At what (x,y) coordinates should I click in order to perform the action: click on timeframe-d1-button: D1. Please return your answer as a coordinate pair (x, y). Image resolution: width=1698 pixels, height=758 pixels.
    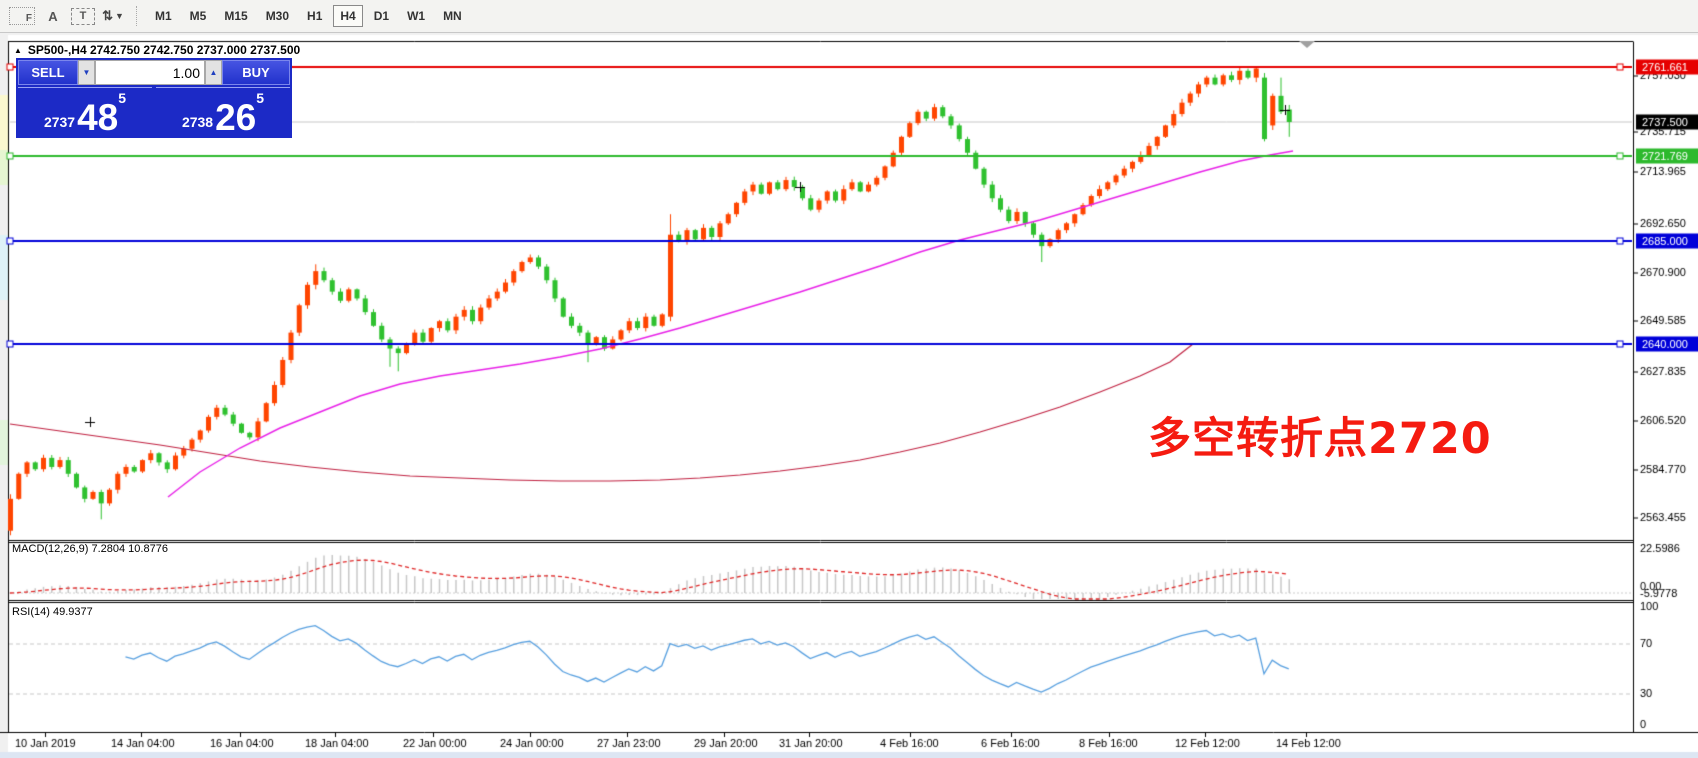
    Looking at the image, I should click on (381, 16).